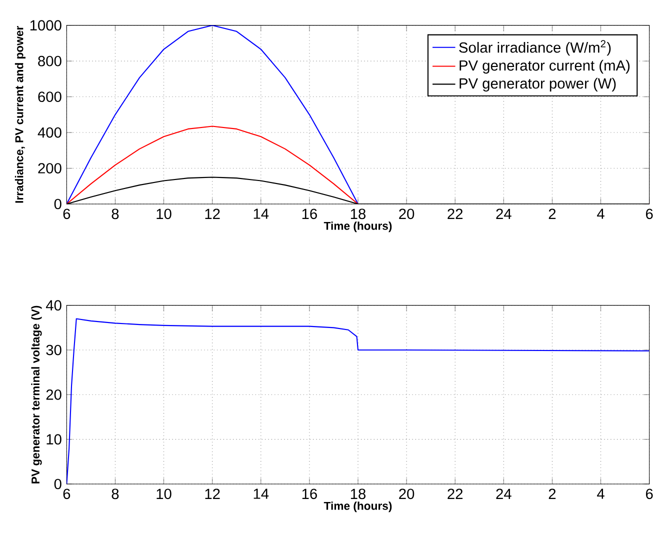 The height and width of the screenshot is (548, 662). I want to click on legend-label: PV generator power (W), so click(538, 85).